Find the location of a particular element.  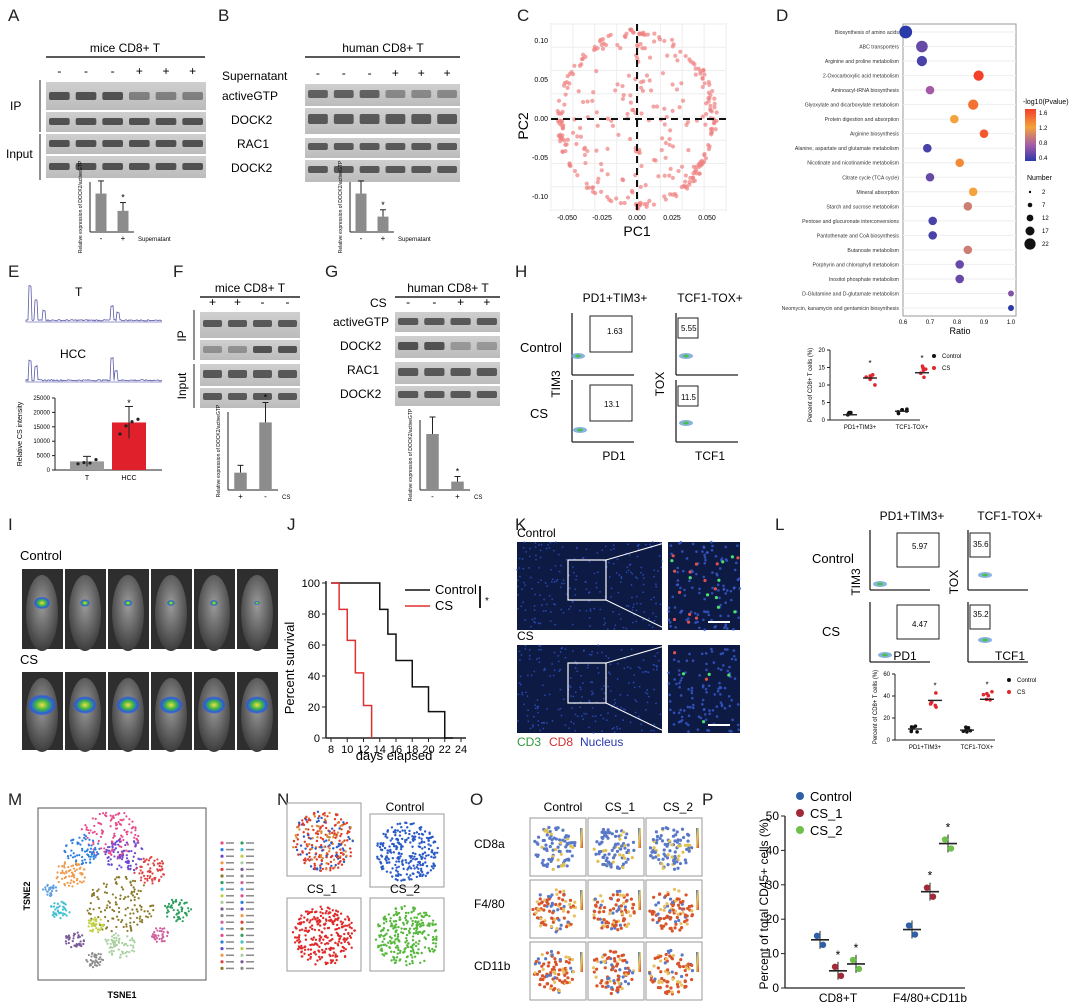

blot-label-cs: CS is located at coordinates (378, 303).